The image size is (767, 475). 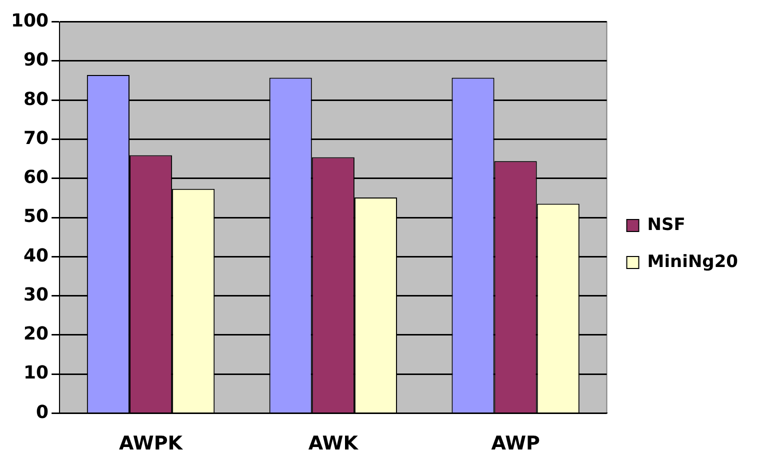 I want to click on y-tick-label: 70, so click(x=36, y=138).